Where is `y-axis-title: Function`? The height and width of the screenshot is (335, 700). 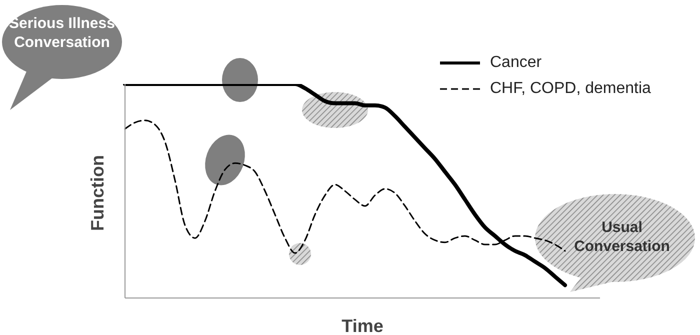 y-axis-title: Function is located at coordinates (97, 193).